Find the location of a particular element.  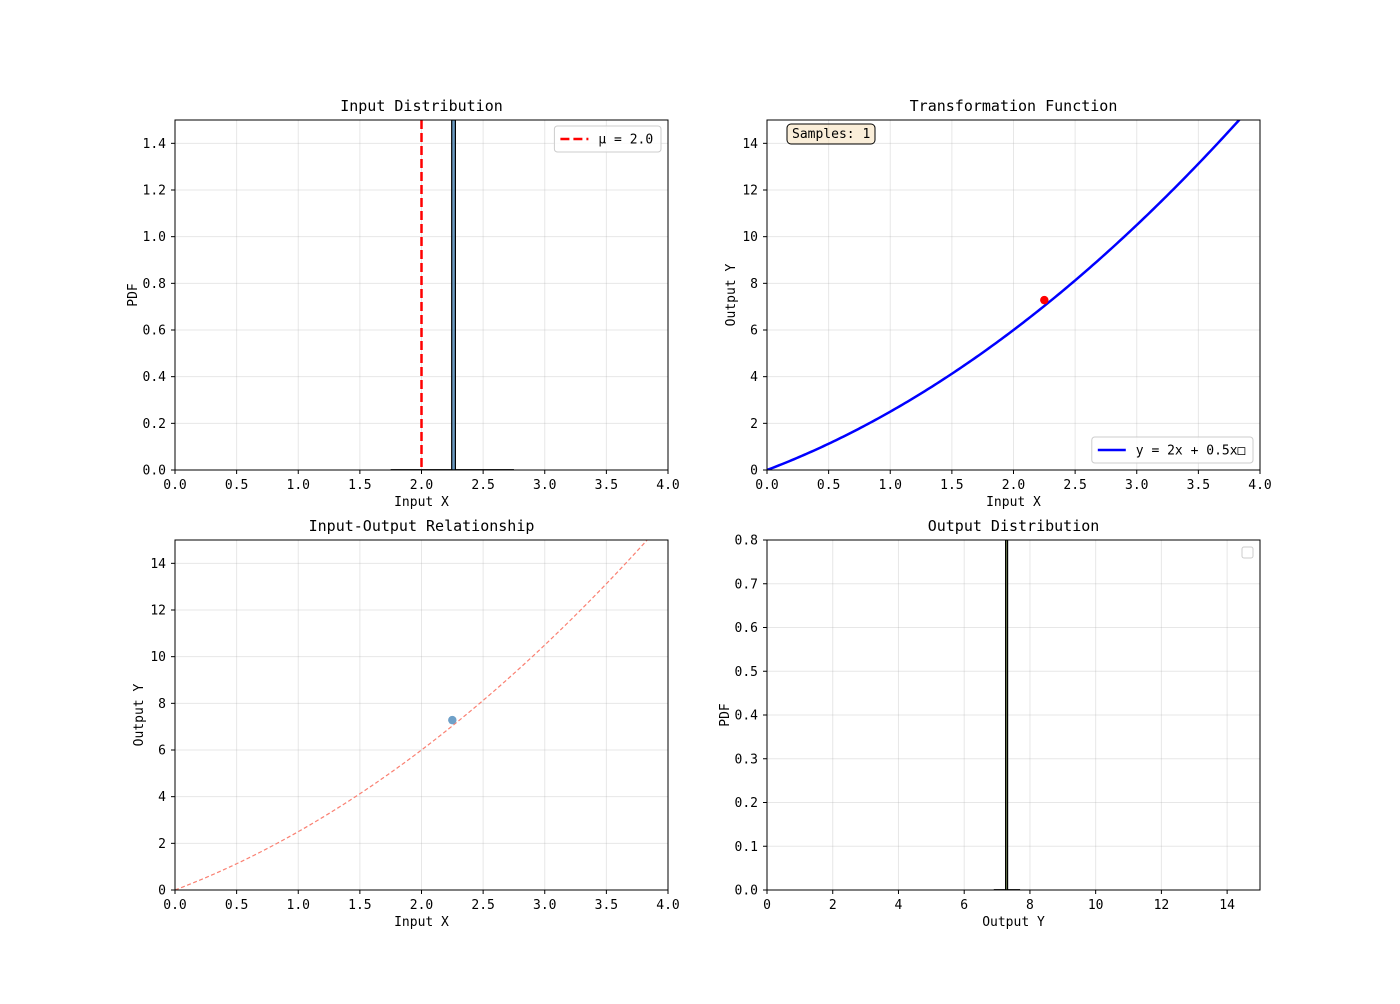

x-tick-label: 0 is located at coordinates (767, 905).